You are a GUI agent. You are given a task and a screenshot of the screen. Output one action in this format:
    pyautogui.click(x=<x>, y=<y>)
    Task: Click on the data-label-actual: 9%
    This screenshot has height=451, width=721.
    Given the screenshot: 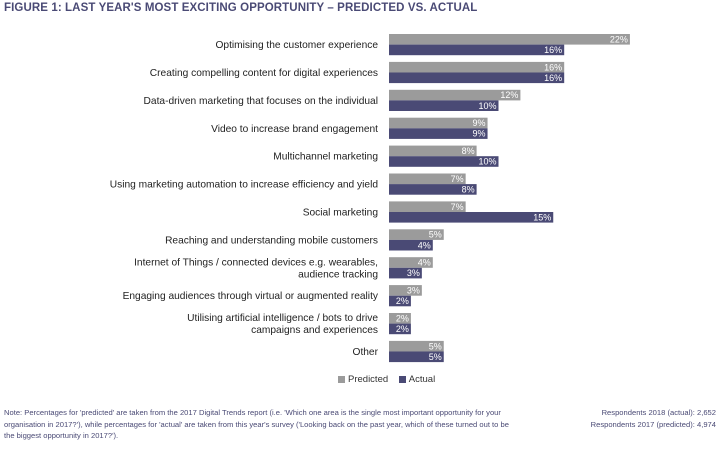 What is the action you would take?
    pyautogui.click(x=479, y=134)
    